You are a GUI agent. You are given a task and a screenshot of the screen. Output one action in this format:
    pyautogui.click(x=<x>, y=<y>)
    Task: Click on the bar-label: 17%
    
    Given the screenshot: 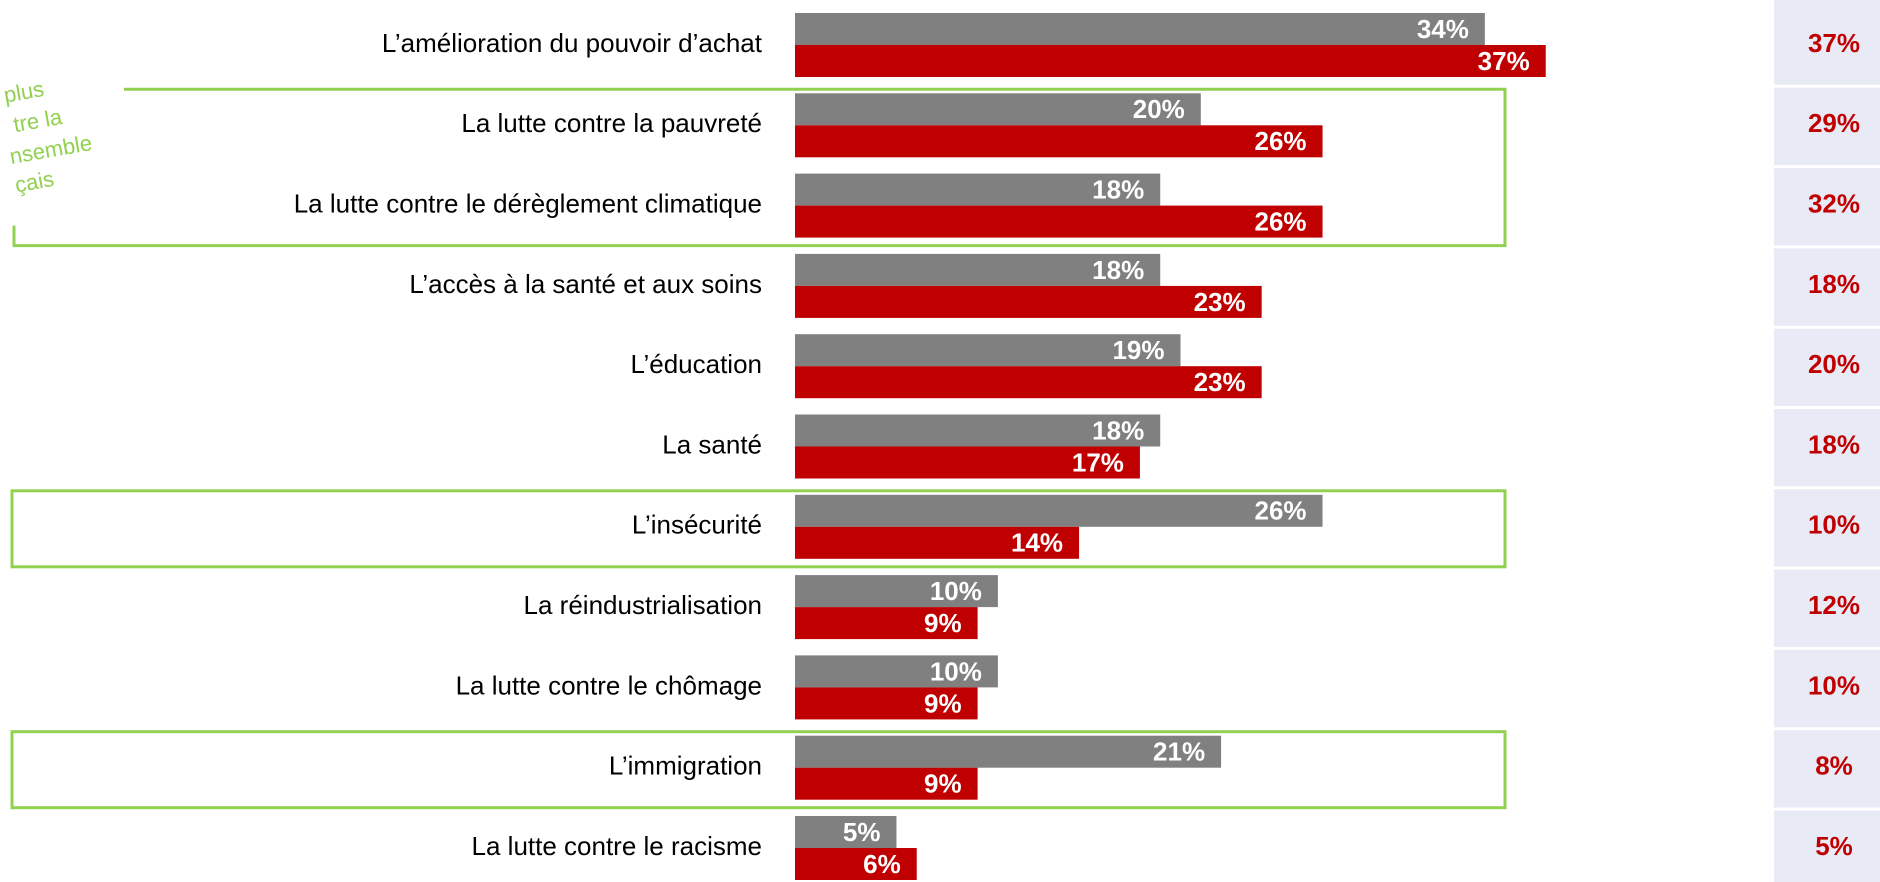 What is the action you would take?
    pyautogui.click(x=1098, y=462)
    